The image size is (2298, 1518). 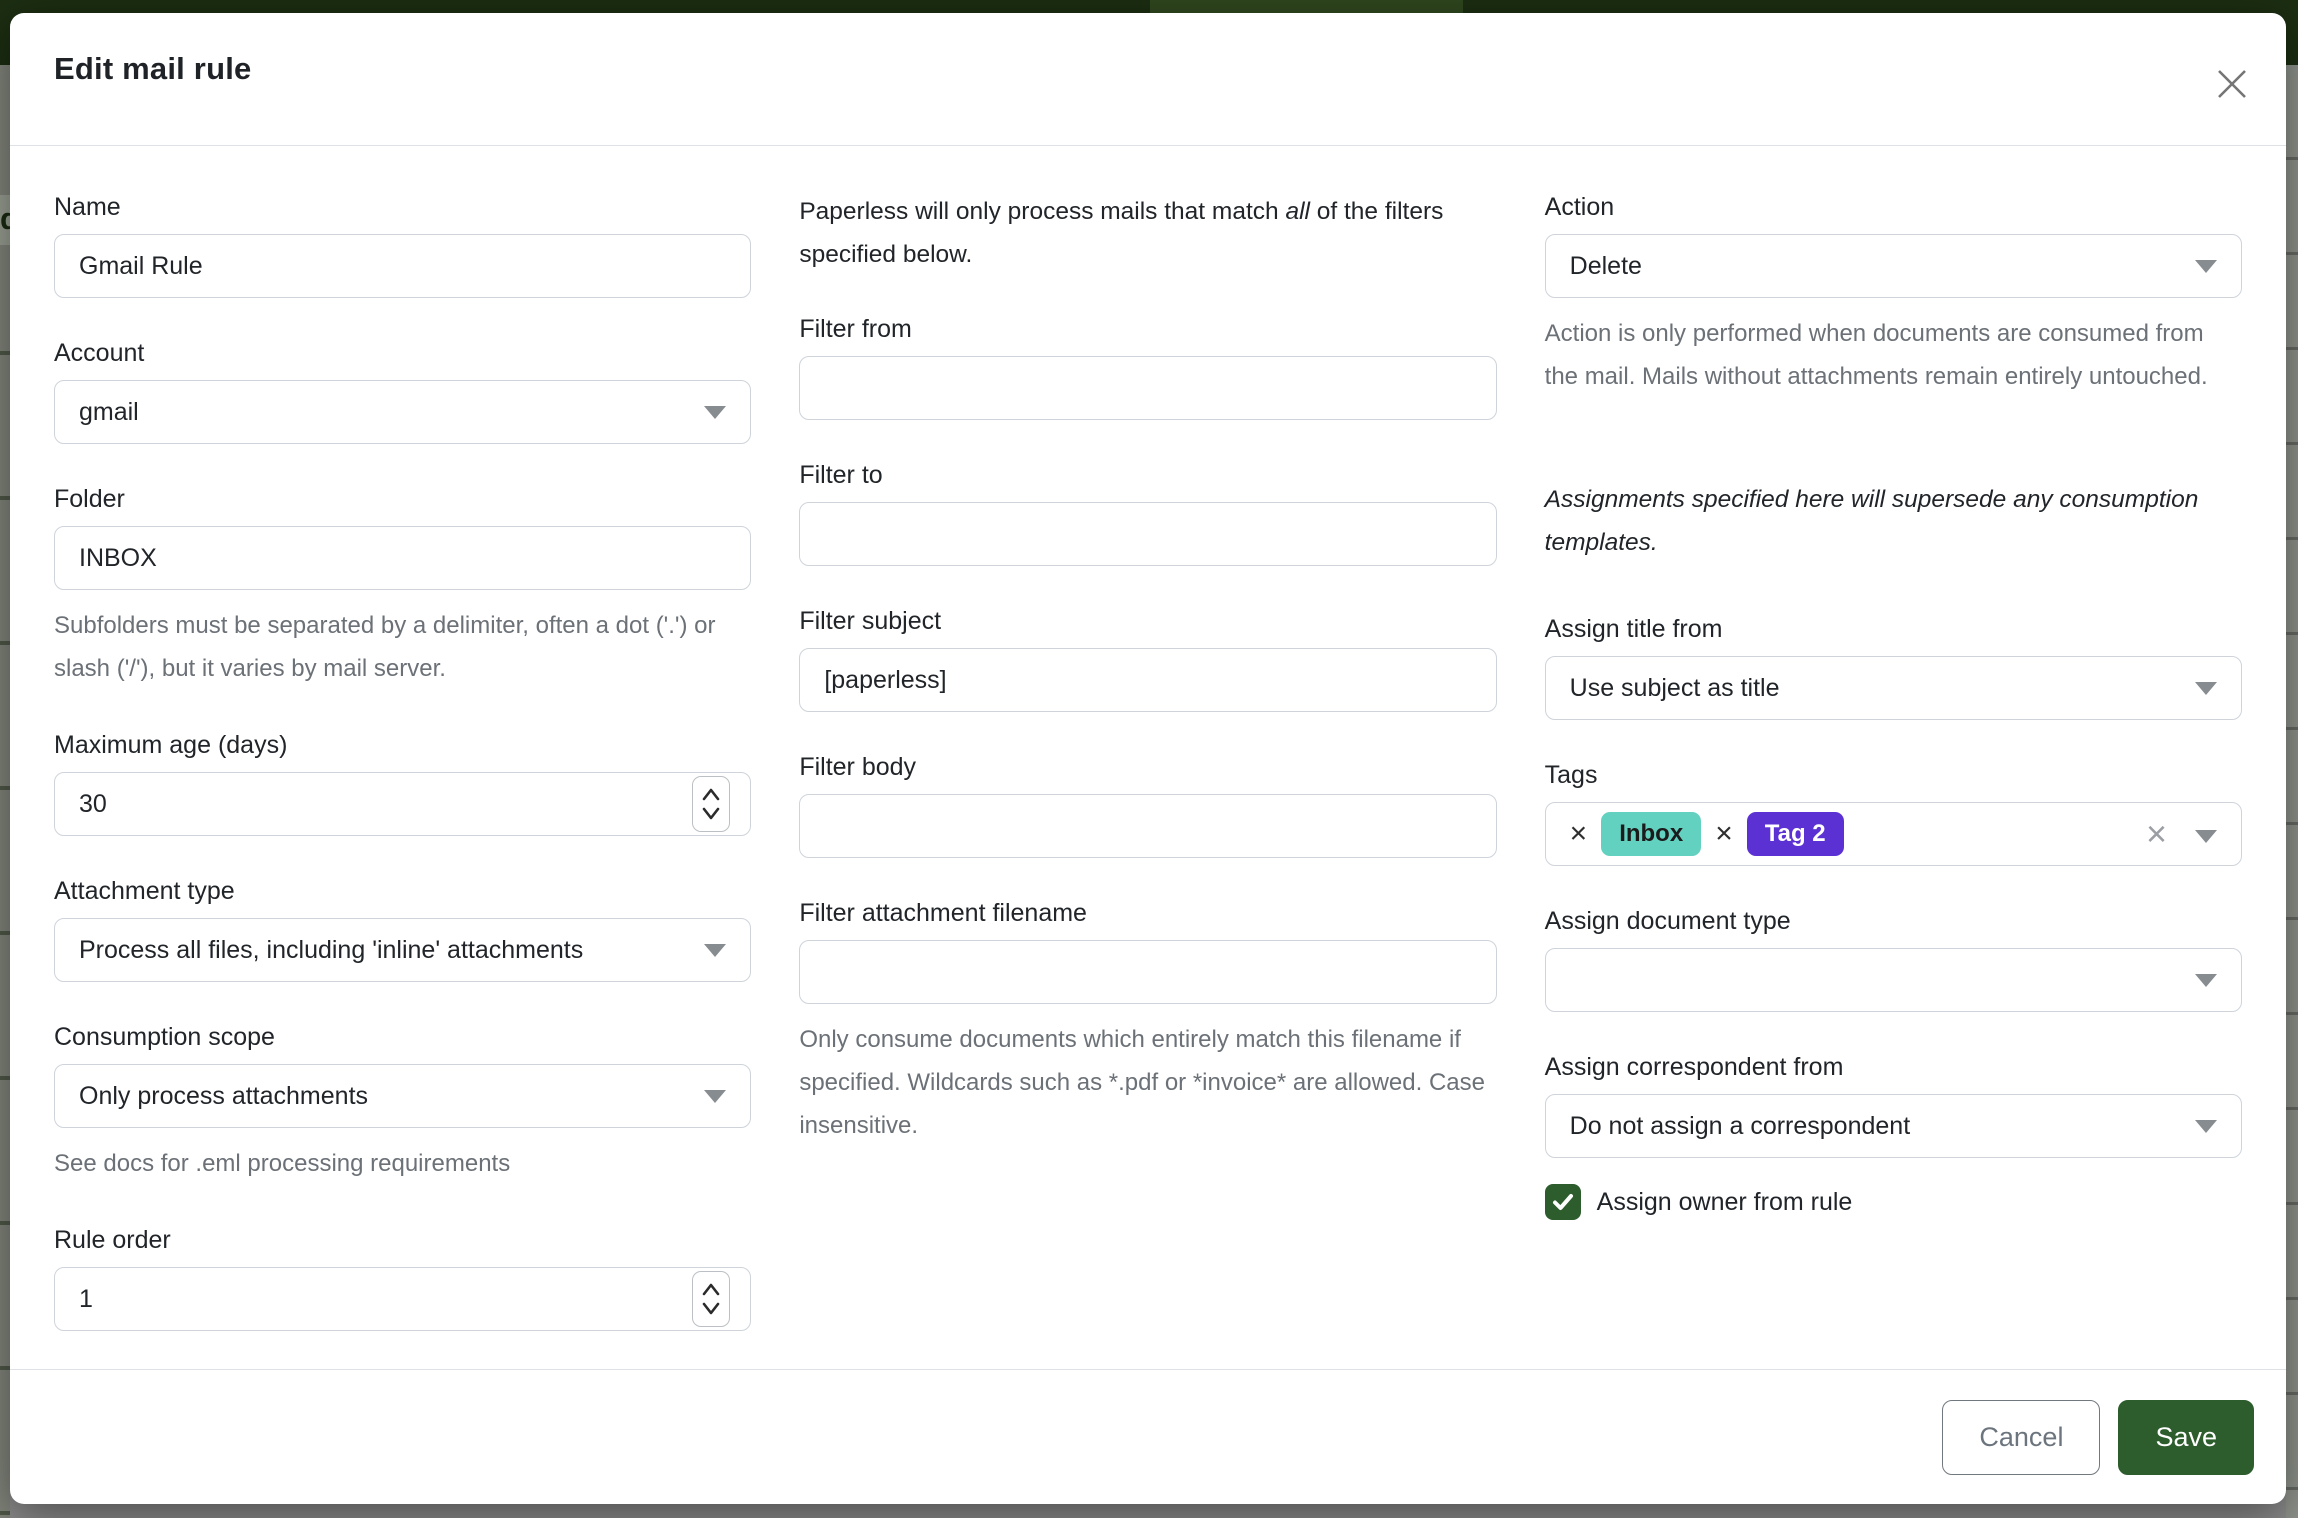 I want to click on name-input: Gmail Rule, so click(x=403, y=266).